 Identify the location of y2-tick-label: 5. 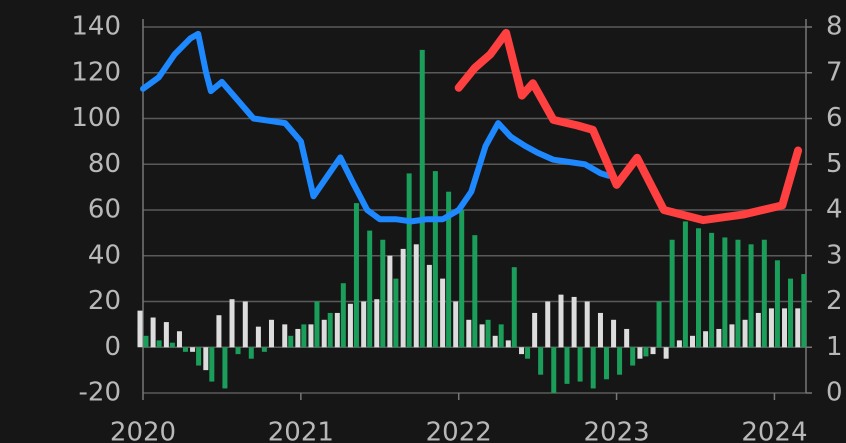
(834, 164).